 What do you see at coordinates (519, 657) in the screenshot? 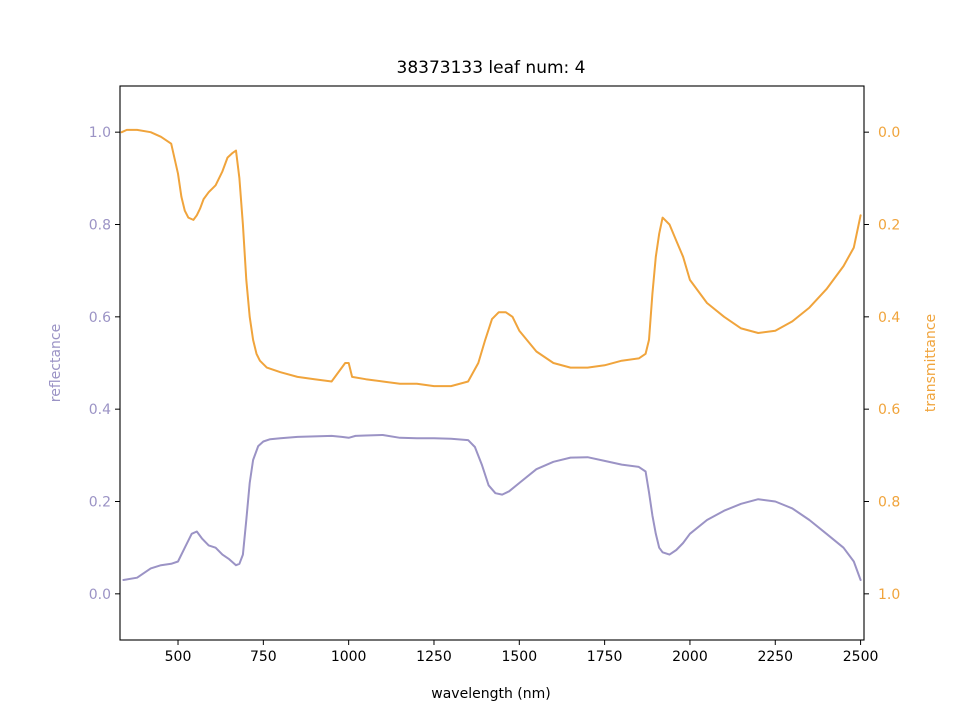
I see `x-tick-label: 1500` at bounding box center [519, 657].